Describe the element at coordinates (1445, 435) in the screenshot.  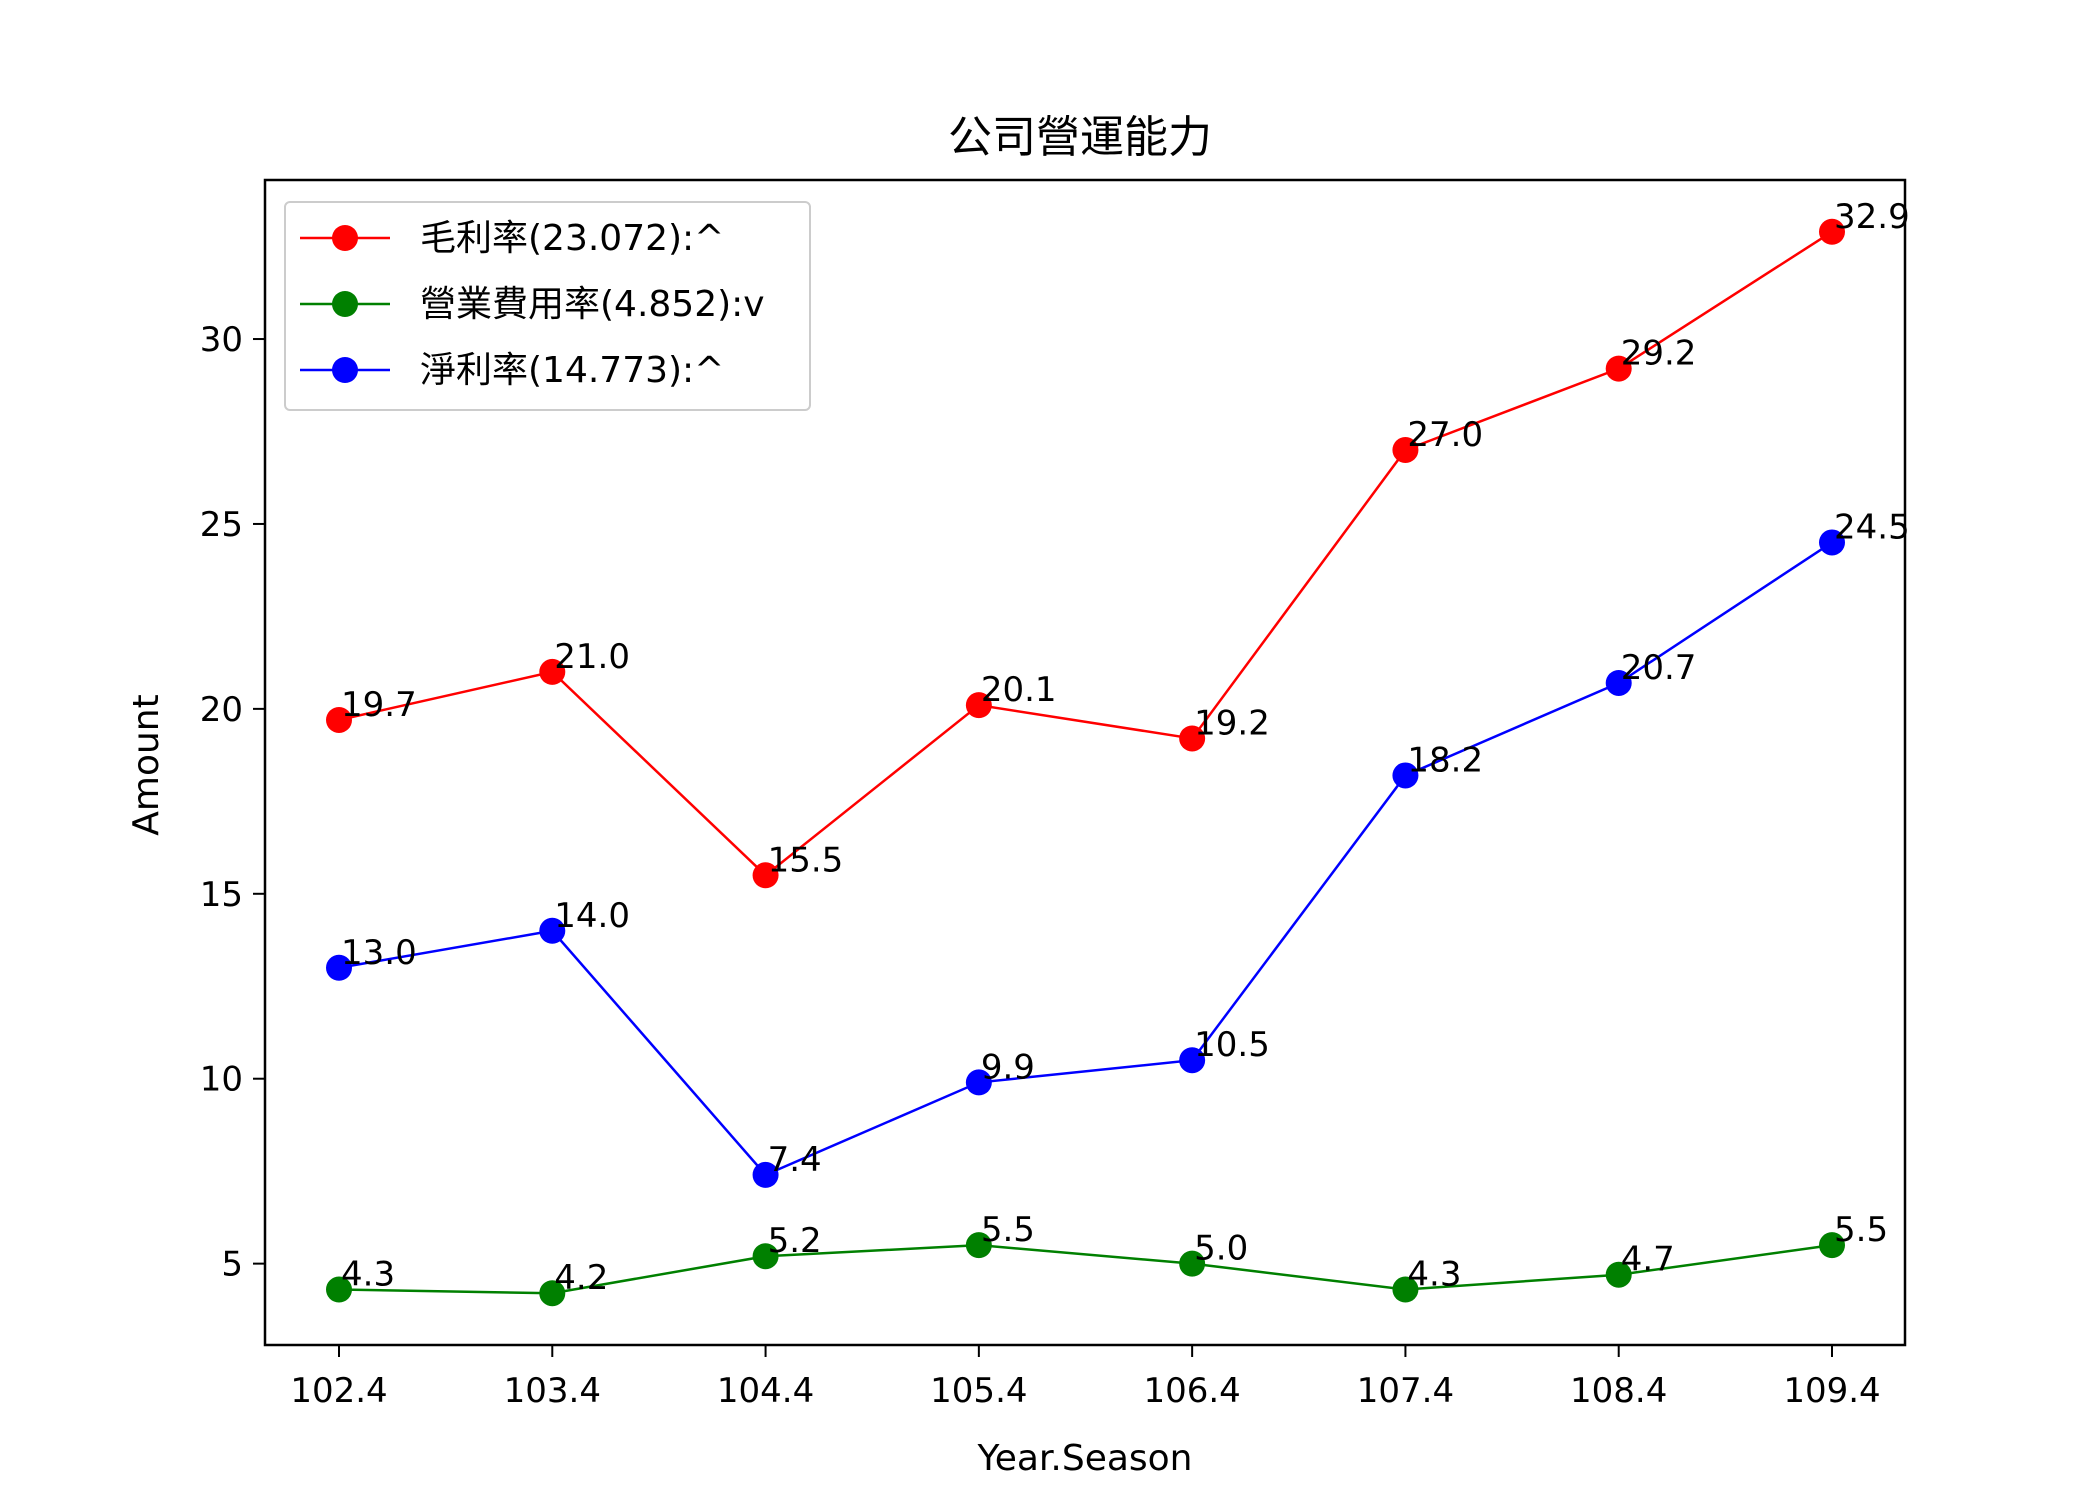
I see `data-label: 27.0` at that location.